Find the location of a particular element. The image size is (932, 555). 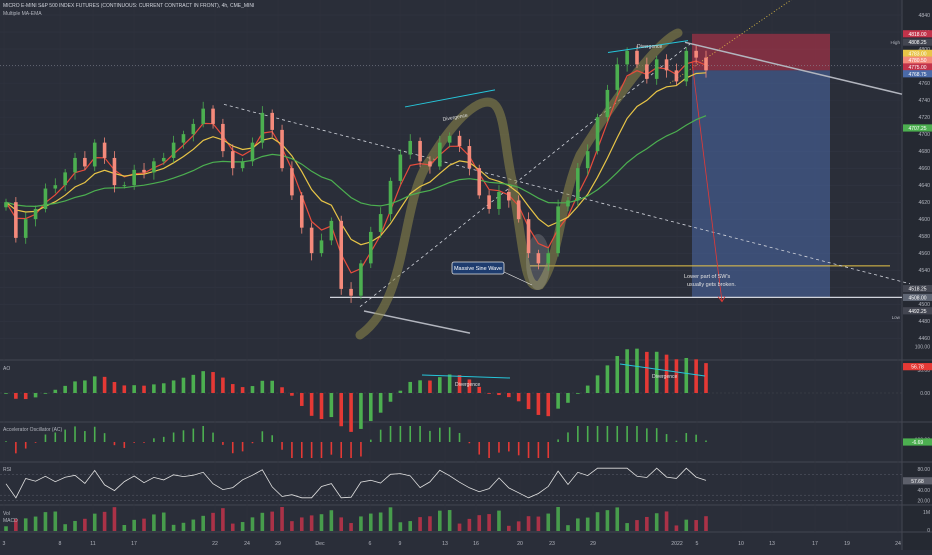

x-tick-label: 22 is located at coordinates (215, 544).